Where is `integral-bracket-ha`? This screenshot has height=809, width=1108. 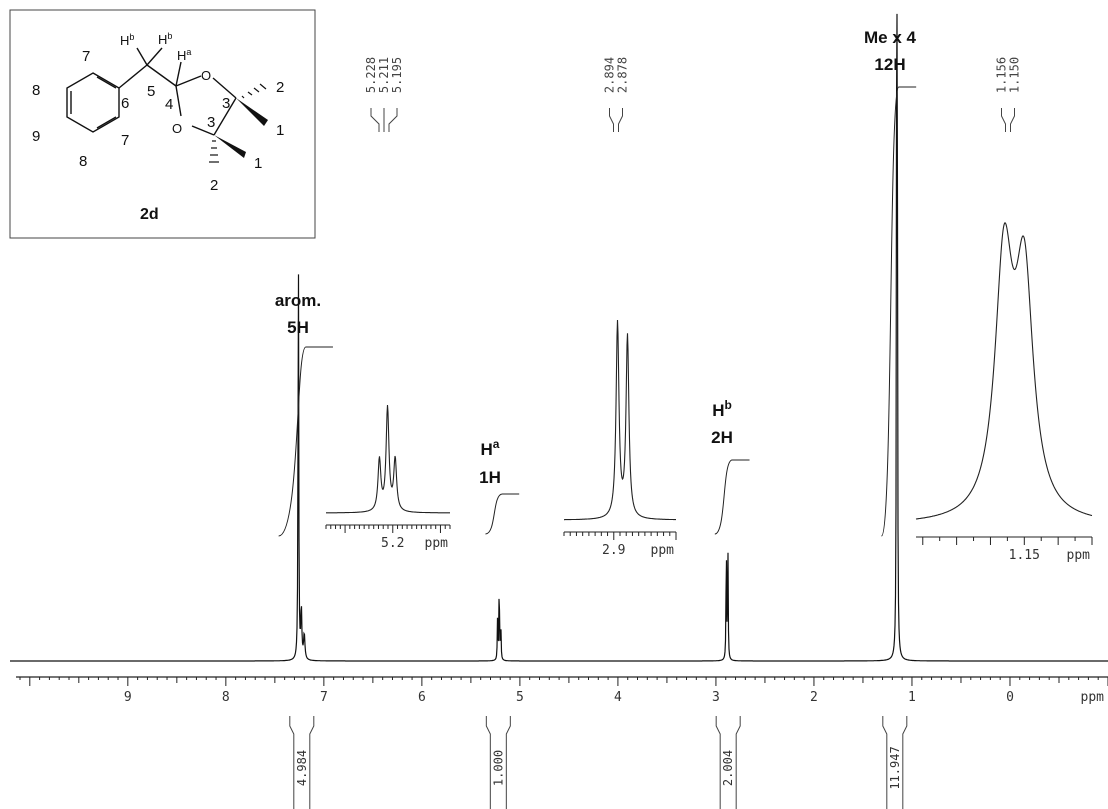
integral-bracket-ha is located at coordinates (498, 762).